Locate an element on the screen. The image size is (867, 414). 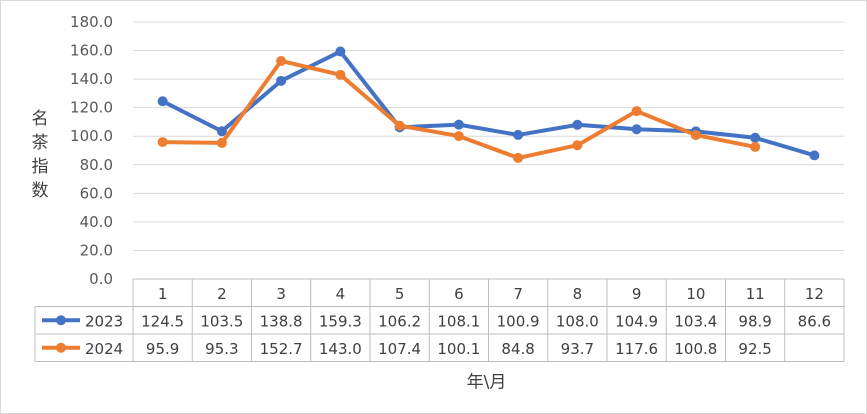
data-label: 100.8 is located at coordinates (695, 349).